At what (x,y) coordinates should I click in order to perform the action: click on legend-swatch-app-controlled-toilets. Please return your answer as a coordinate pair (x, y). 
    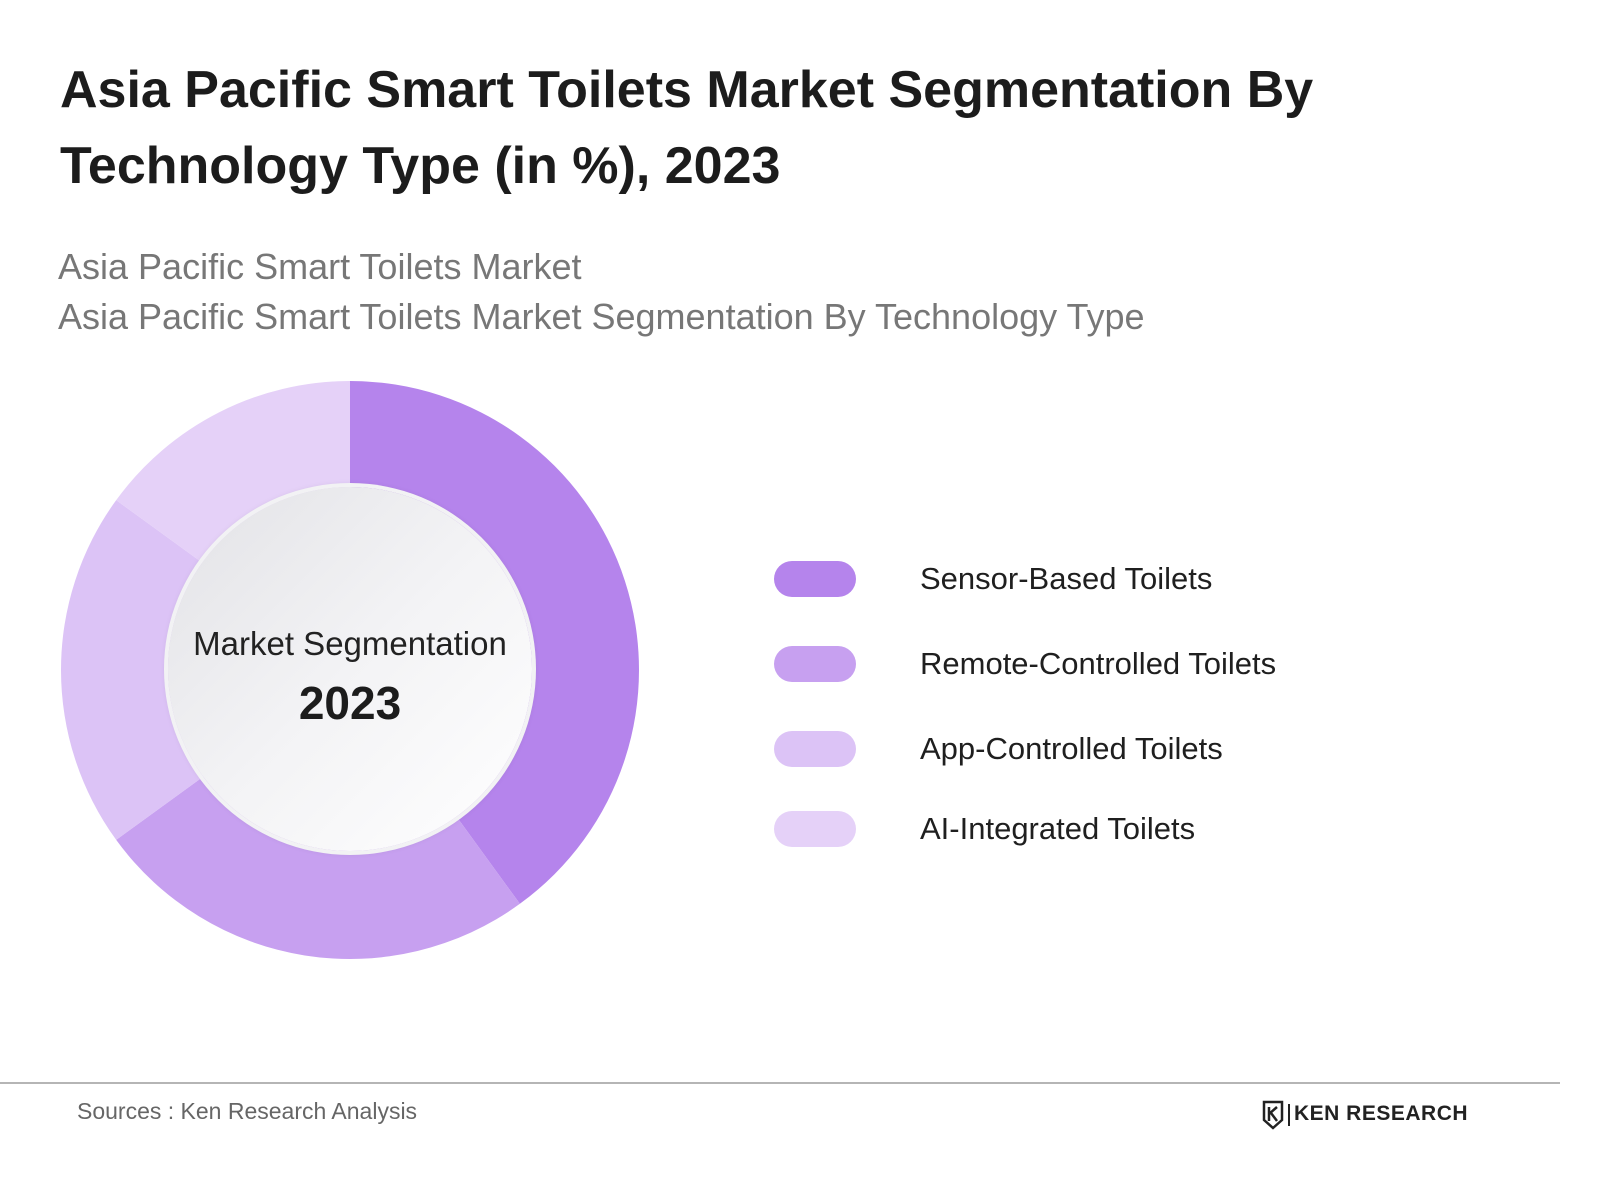
    Looking at the image, I should click on (815, 749).